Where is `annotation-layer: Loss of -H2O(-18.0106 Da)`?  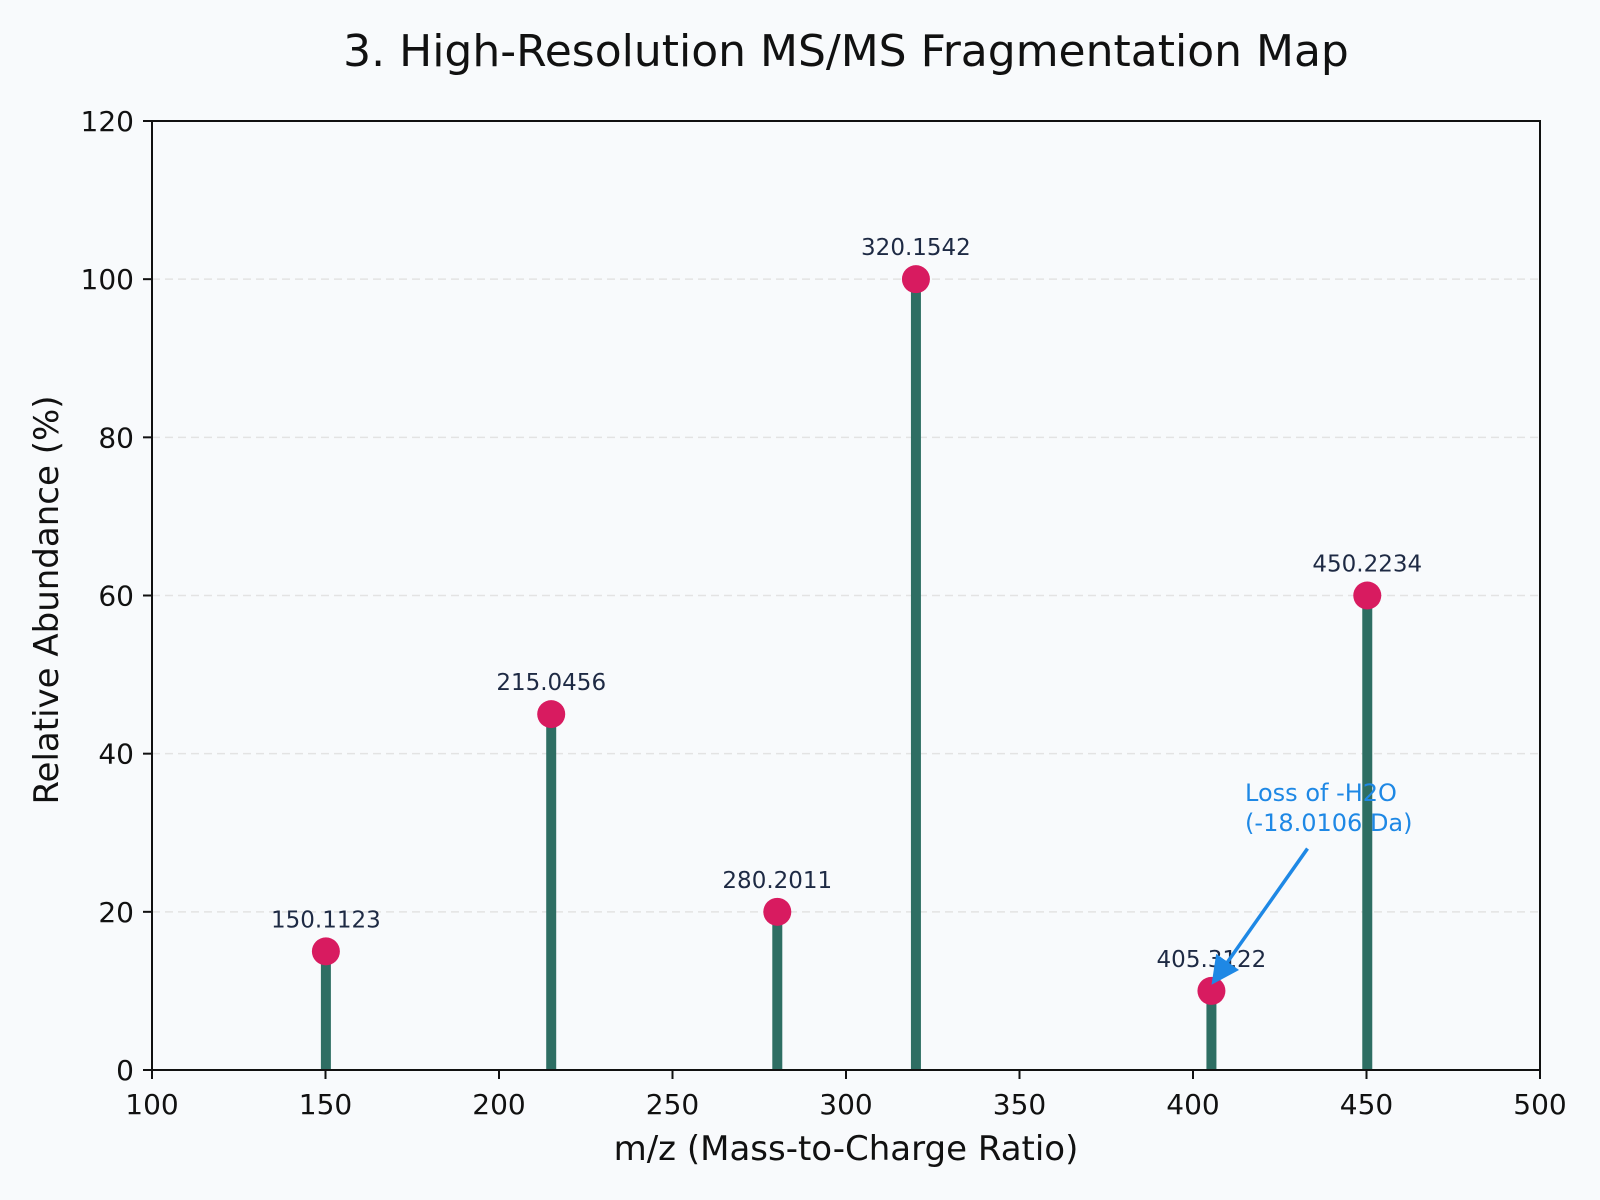
annotation-layer: Loss of -H2O(-18.0106 Da) is located at coordinates (1312, 882).